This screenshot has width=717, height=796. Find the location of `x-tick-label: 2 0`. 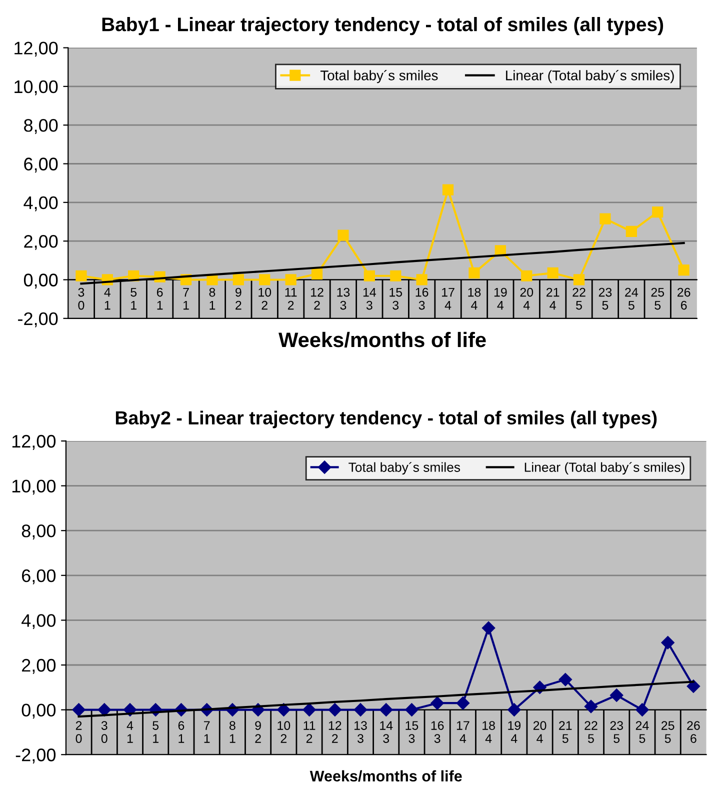

x-tick-label: 2 0 is located at coordinates (79, 732).